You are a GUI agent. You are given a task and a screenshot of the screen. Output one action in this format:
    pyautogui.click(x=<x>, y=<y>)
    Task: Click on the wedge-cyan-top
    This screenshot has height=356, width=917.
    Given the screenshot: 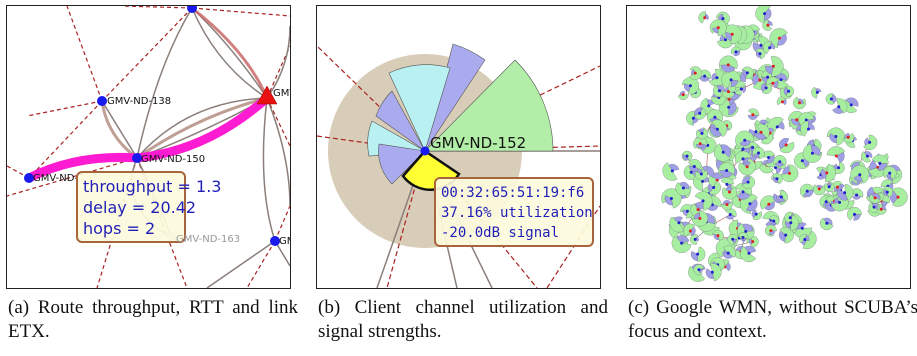 What is the action you would take?
    pyautogui.click(x=419, y=108)
    